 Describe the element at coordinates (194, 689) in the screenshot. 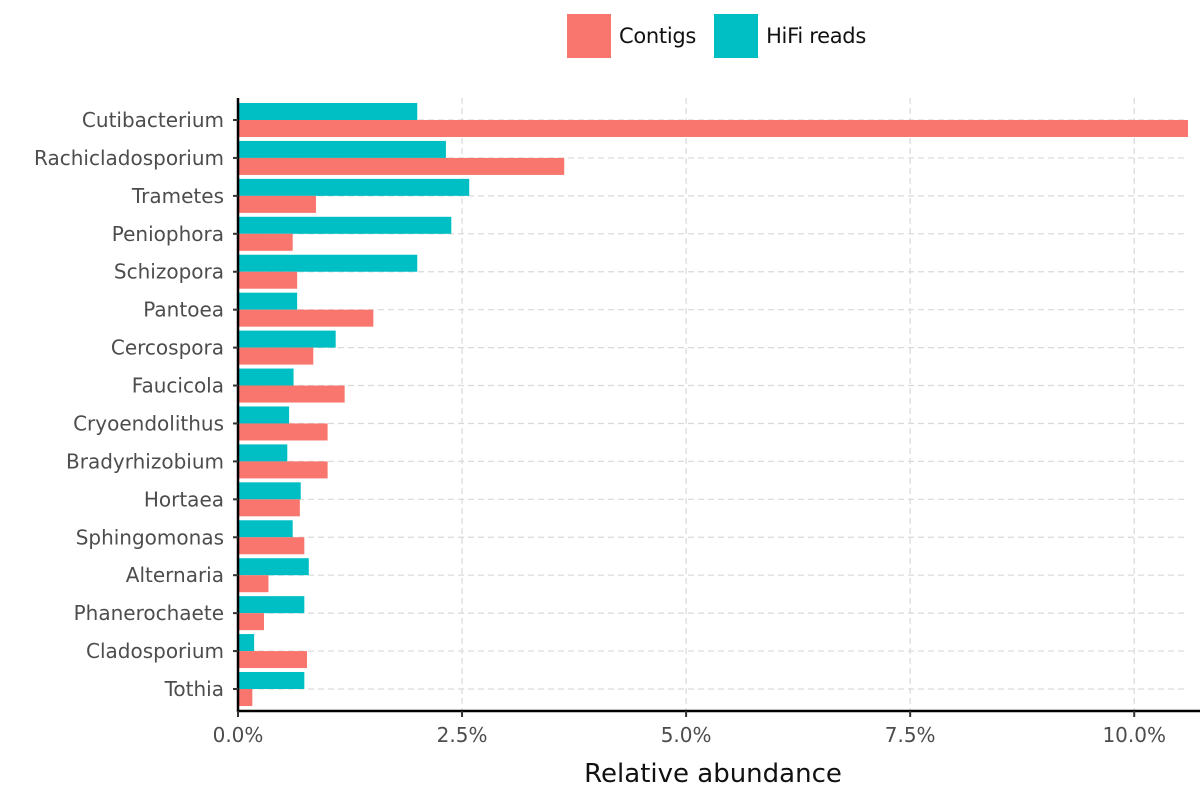

I see `y-tick-label: Tothia` at that location.